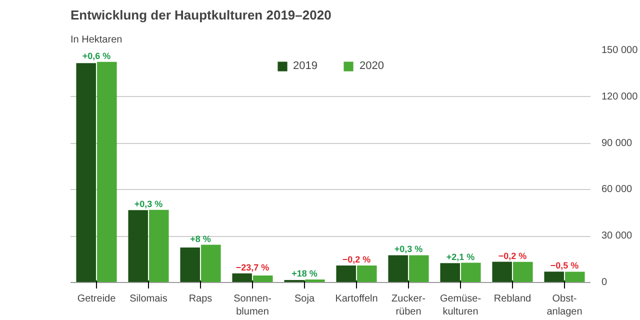 Image resolution: width=640 pixels, height=320 pixels. I want to click on annotation: +0,6 %, so click(96, 55).